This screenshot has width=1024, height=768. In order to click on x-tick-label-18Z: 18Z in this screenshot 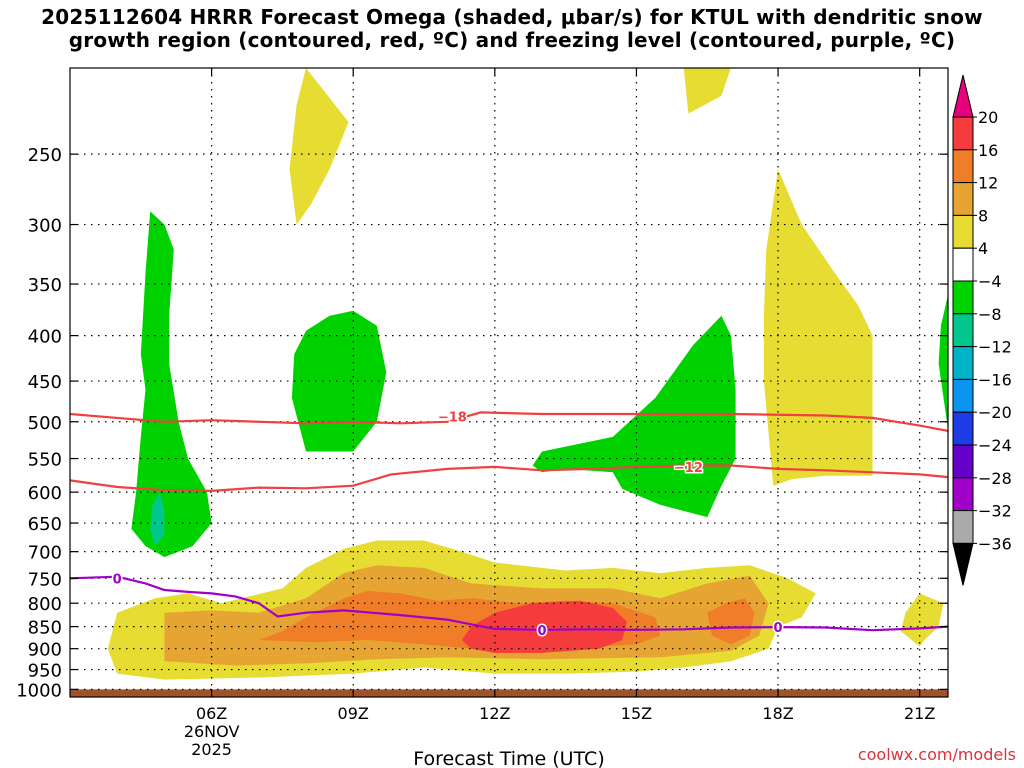, I will do `click(777, 713)`.